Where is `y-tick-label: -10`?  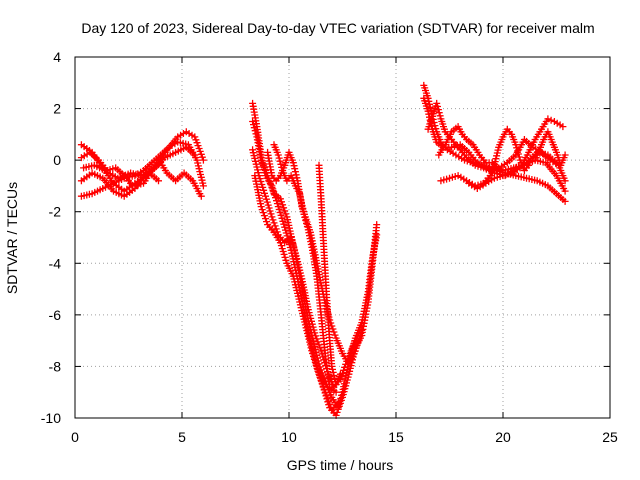 y-tick-label: -10 is located at coordinates (51, 418).